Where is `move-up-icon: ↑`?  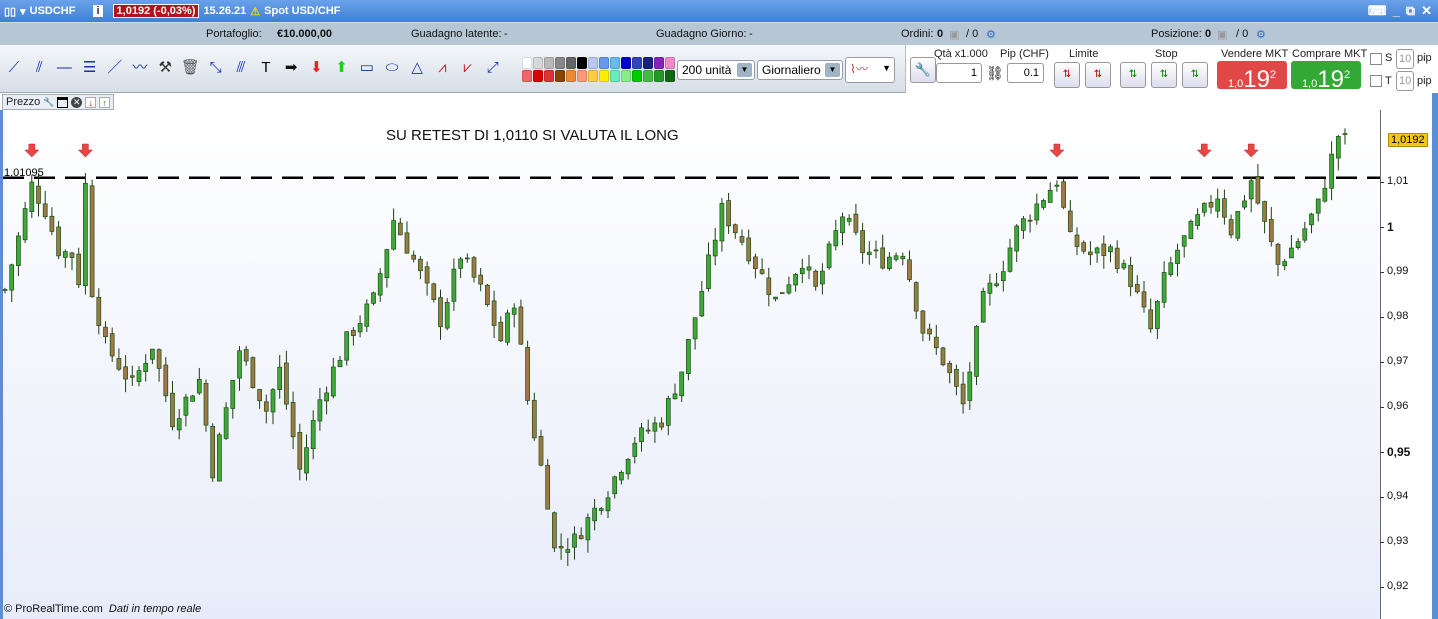 move-up-icon: ↑ is located at coordinates (105, 102).